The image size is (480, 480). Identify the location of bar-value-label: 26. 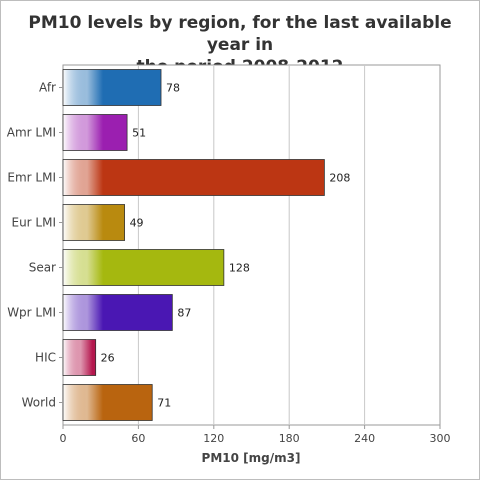
(108, 358).